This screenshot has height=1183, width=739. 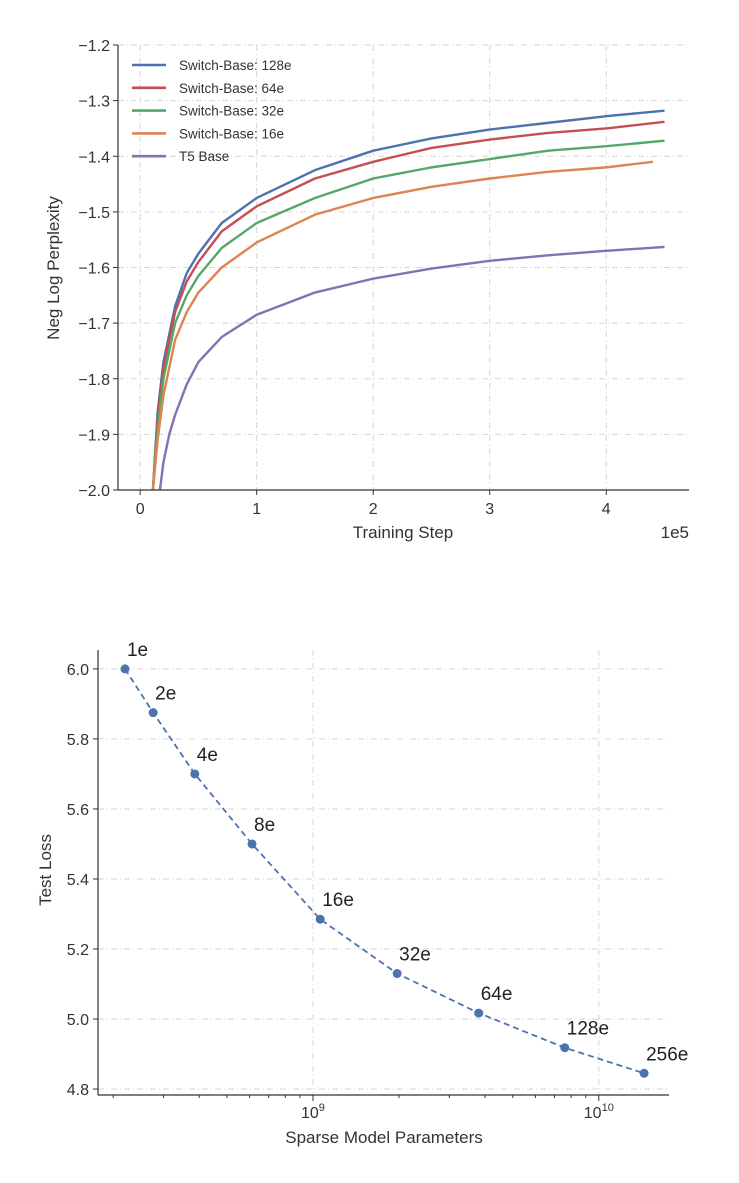 What do you see at coordinates (165, 694) in the screenshot?
I see `data-point-label: 2e` at bounding box center [165, 694].